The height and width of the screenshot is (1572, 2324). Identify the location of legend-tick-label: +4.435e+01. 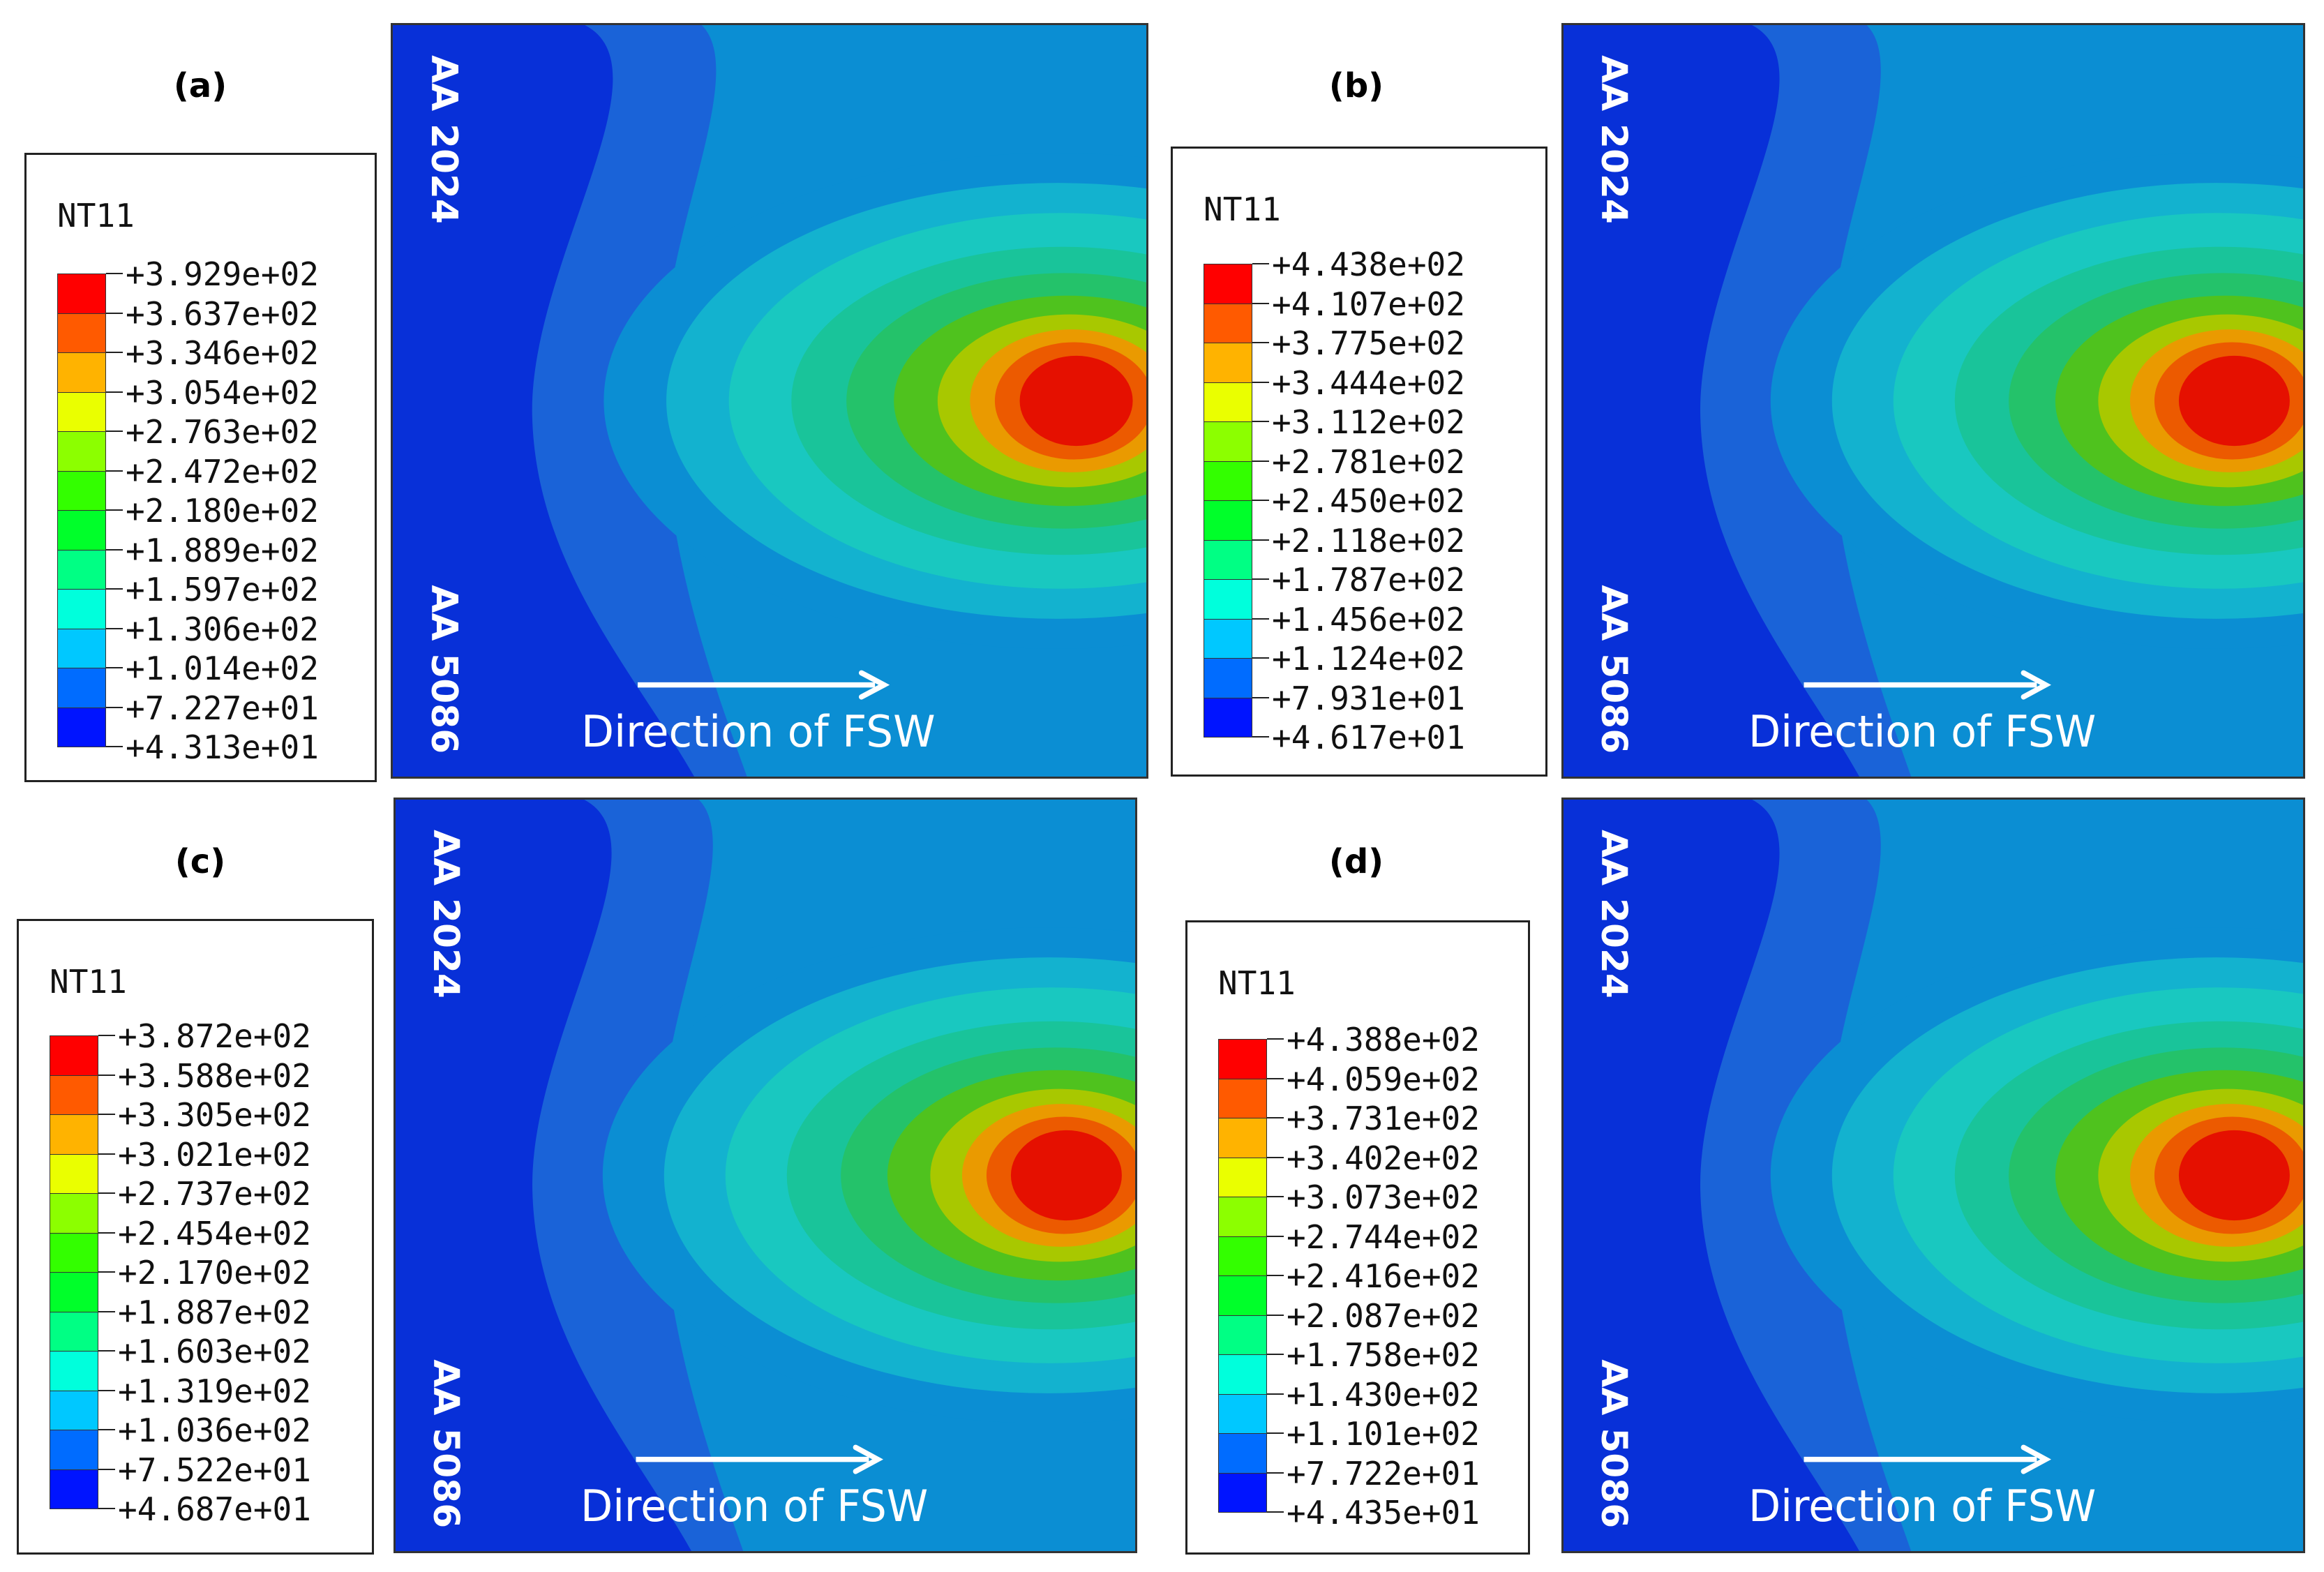
(1383, 1513).